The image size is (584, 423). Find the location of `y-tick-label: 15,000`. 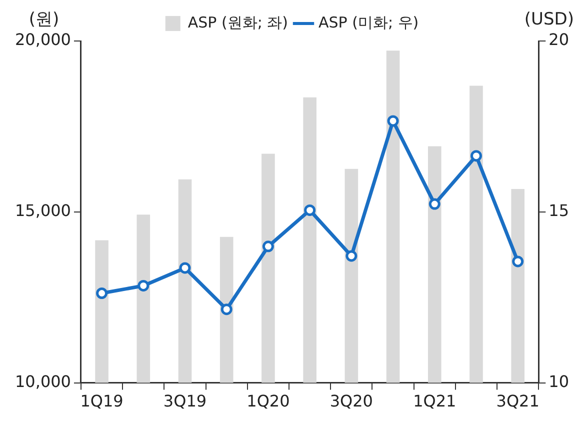

y-tick-label: 15,000 is located at coordinates (43, 210).